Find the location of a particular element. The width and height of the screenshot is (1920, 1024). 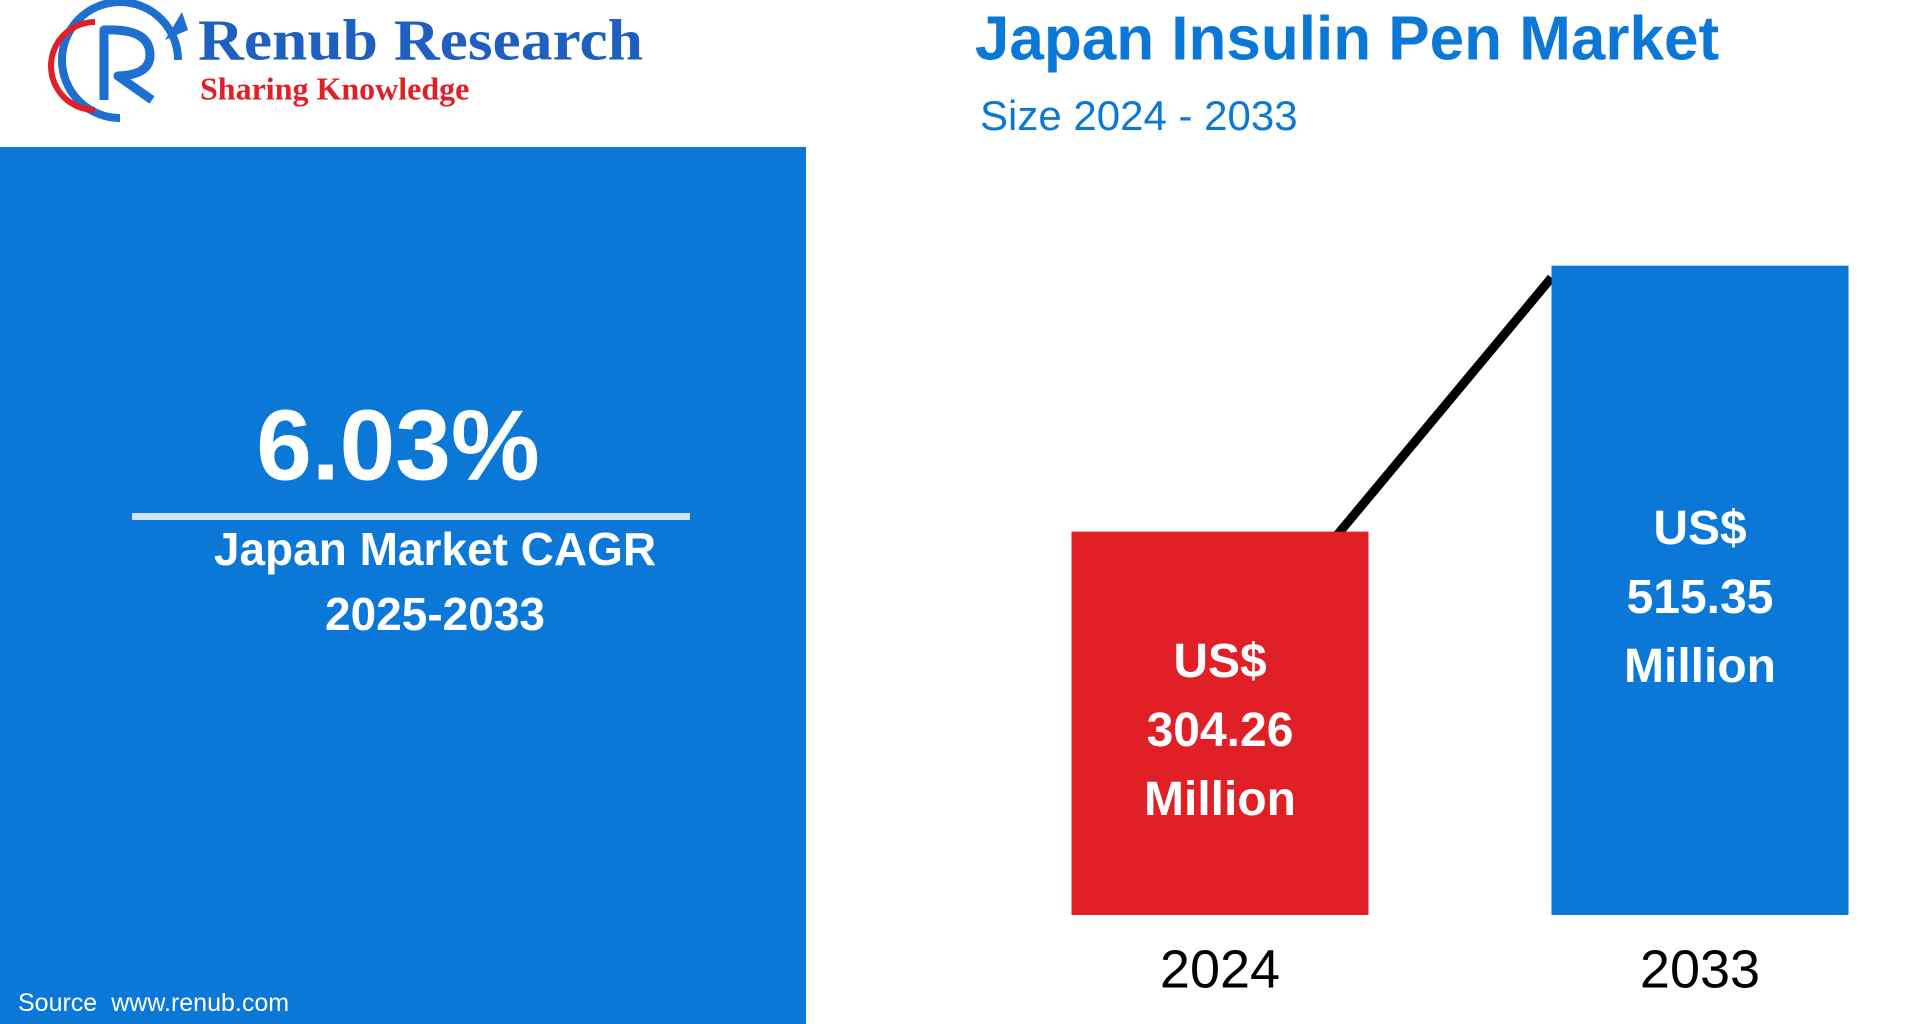

cagr-caption: Japan Market CAGR is located at coordinates (435, 549).